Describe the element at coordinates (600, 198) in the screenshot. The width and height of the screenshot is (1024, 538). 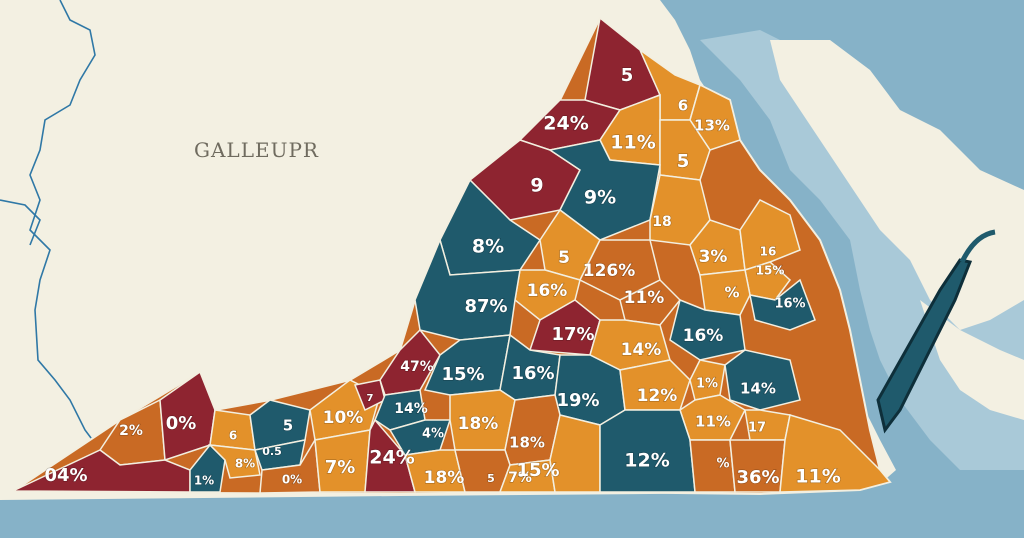
I see `county-value-label: 9%` at that location.